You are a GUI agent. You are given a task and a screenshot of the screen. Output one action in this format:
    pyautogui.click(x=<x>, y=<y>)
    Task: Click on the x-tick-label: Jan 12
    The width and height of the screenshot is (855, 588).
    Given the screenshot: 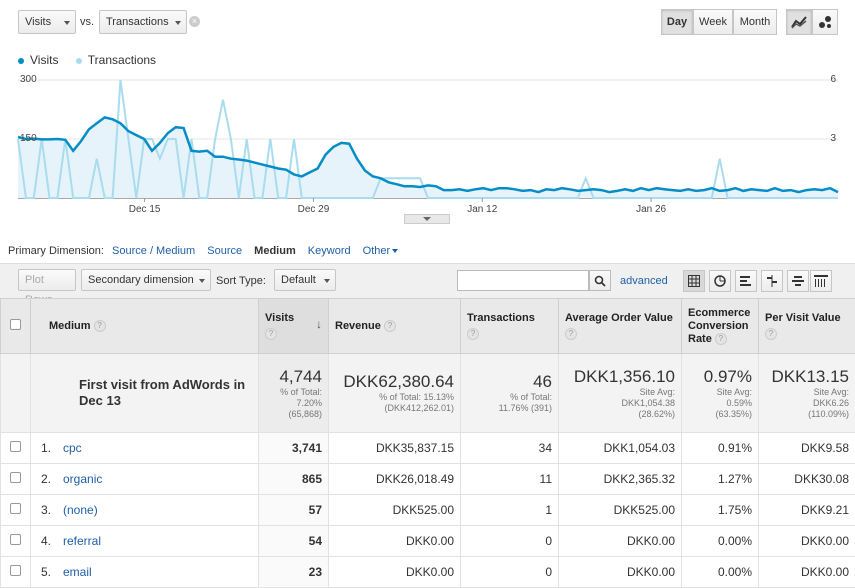 What is the action you would take?
    pyautogui.click(x=482, y=209)
    